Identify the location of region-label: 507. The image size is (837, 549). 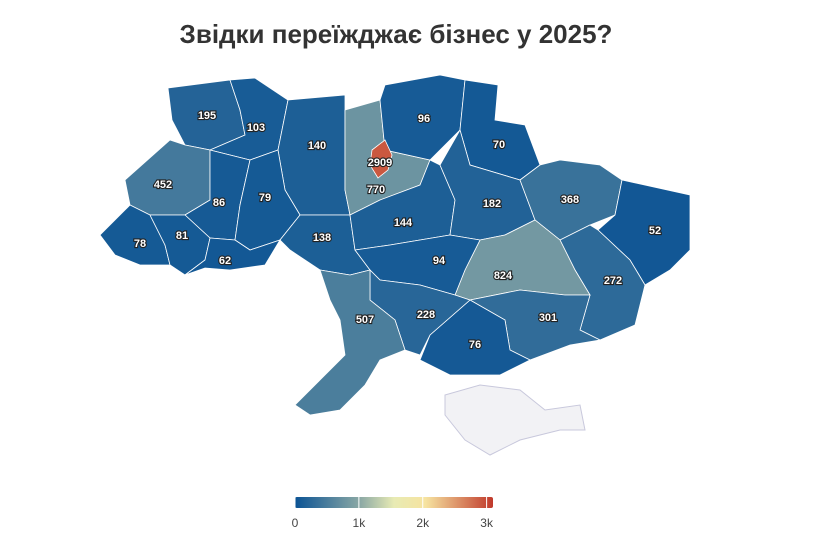
(365, 320).